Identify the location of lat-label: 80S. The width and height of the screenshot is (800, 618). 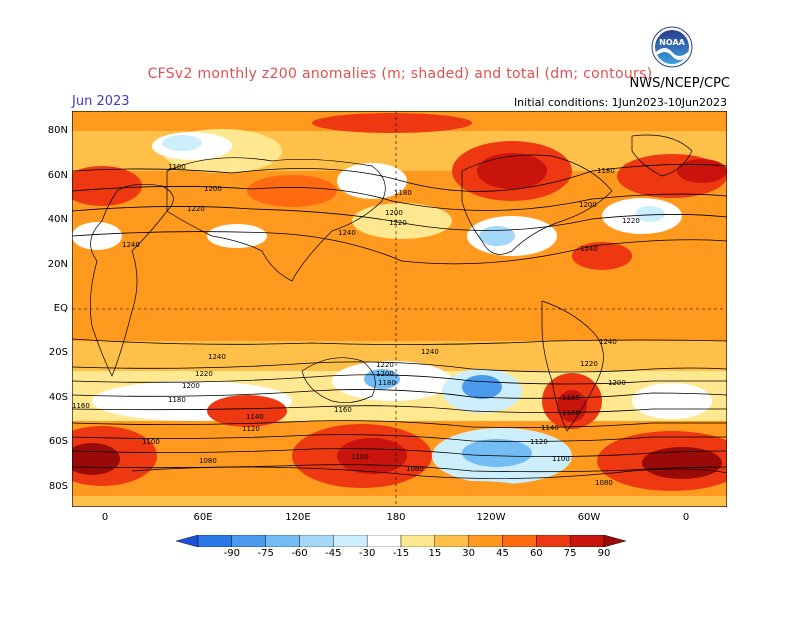
(58, 486).